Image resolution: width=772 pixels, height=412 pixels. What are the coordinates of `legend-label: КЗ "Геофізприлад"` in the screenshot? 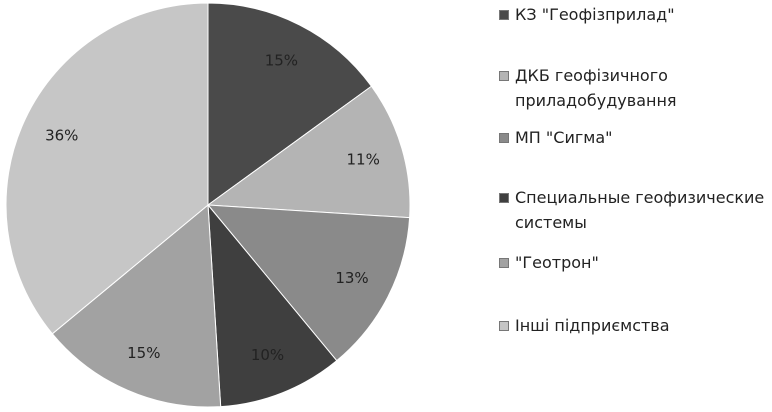 It's located at (595, 14).